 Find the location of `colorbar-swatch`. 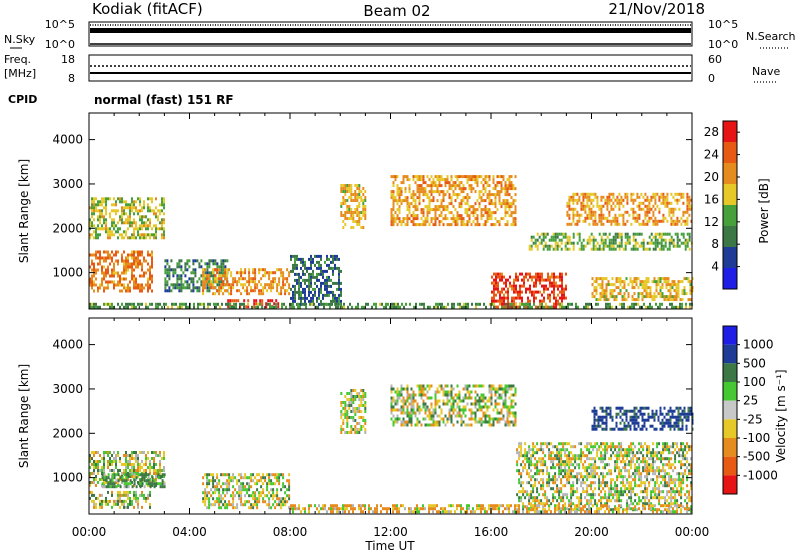

colorbar-swatch is located at coordinates (730, 131).